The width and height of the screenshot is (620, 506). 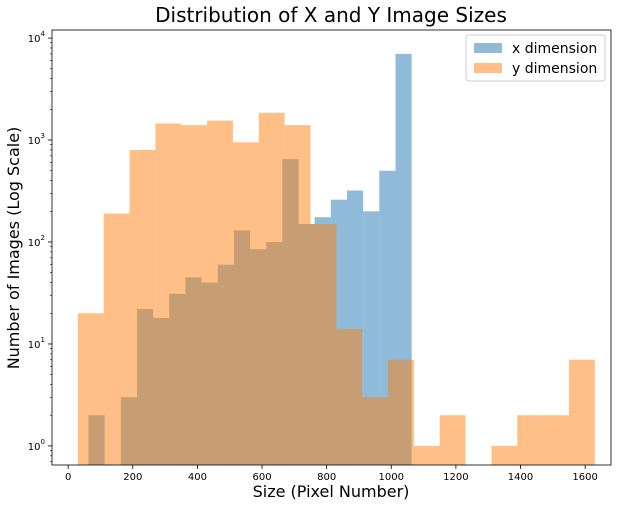 I want to click on y-axis-label: Number of Images (Log Scale), so click(x=13, y=248).